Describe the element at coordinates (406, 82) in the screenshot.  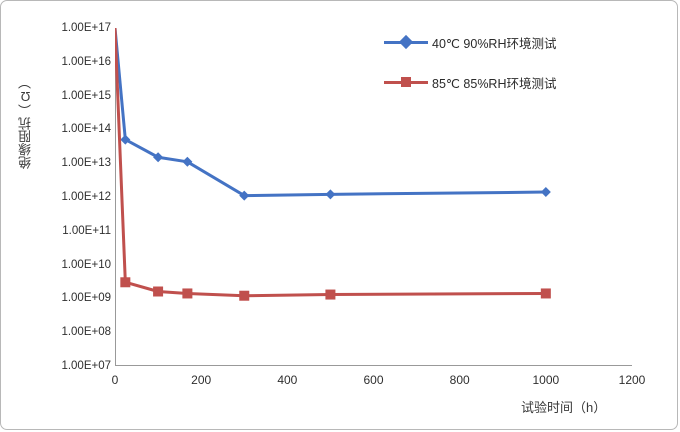
I see `legend-marker-square-icon` at that location.